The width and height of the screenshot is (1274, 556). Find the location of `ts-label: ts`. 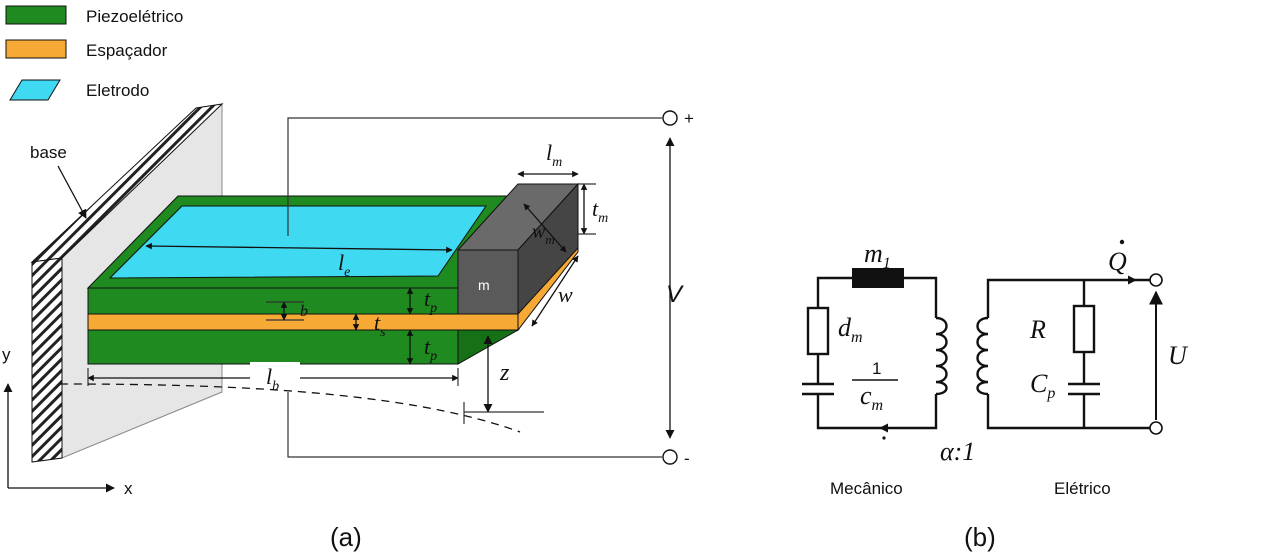

ts-label: ts is located at coordinates (380, 325).